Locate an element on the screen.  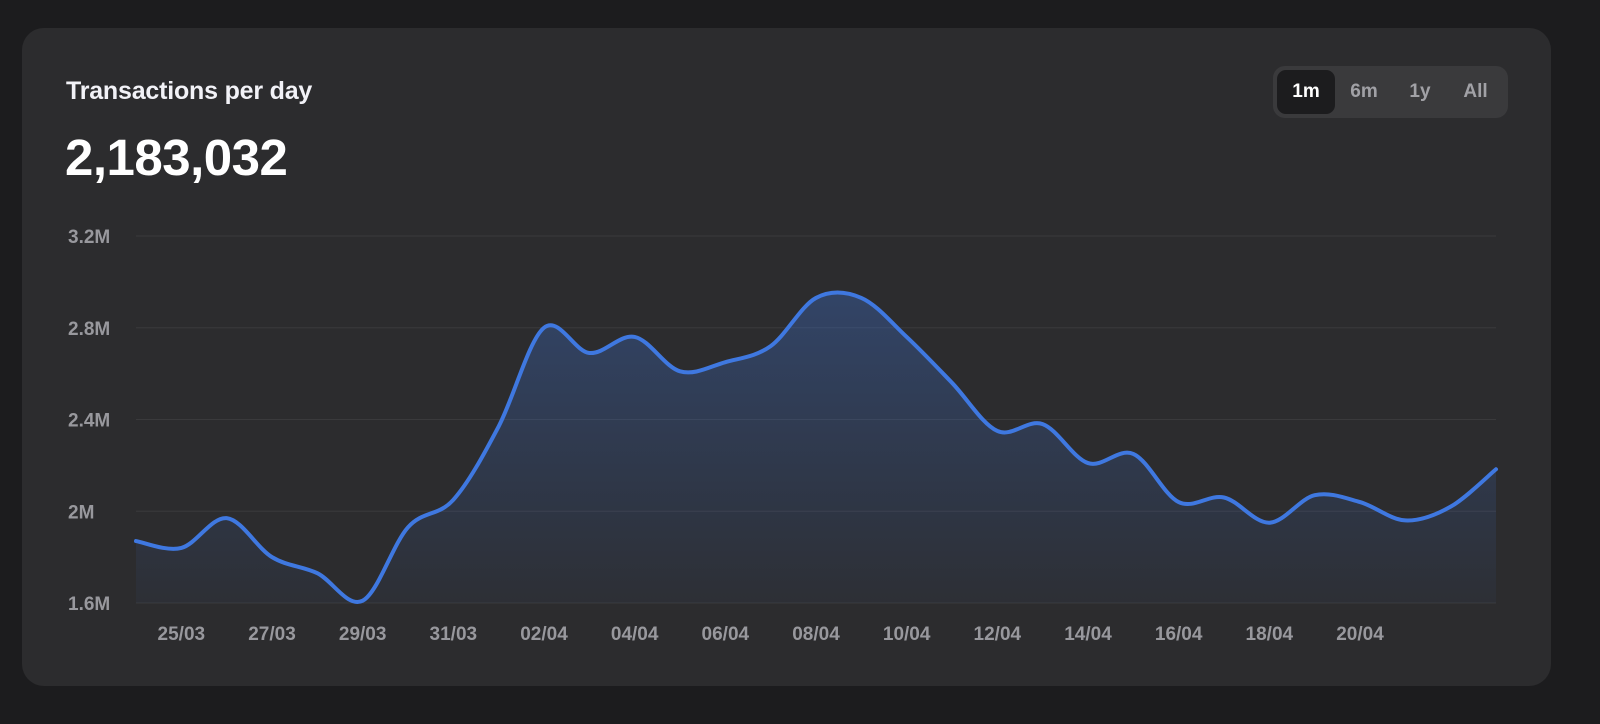
x-tick-label: 06/04 is located at coordinates (726, 634).